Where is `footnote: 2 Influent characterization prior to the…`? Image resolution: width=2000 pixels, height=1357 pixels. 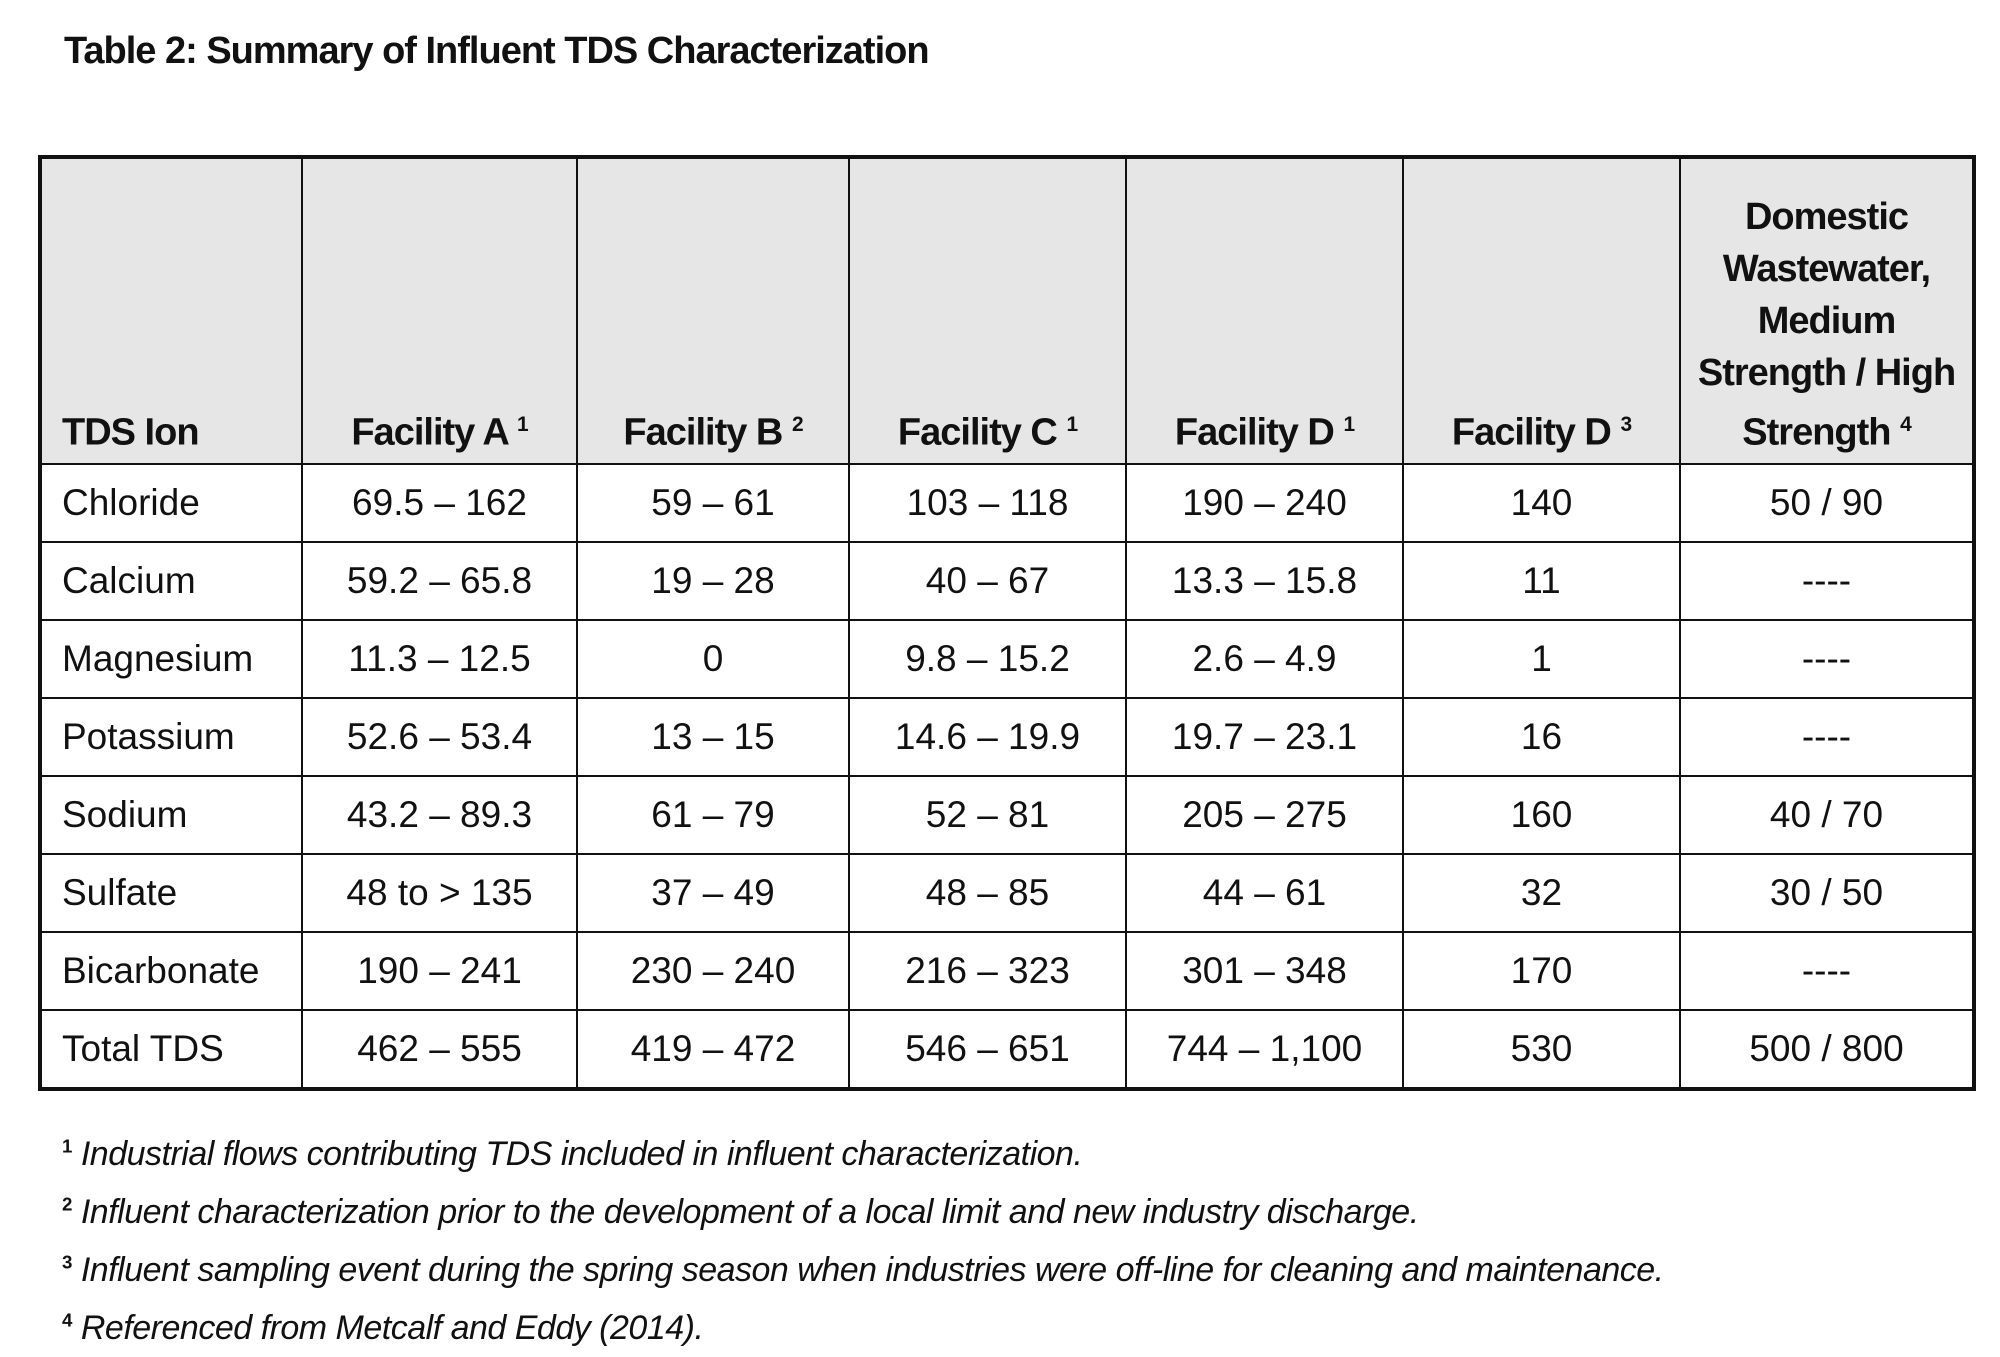 footnote: 2 Influent characterization prior to the… is located at coordinates (740, 1212).